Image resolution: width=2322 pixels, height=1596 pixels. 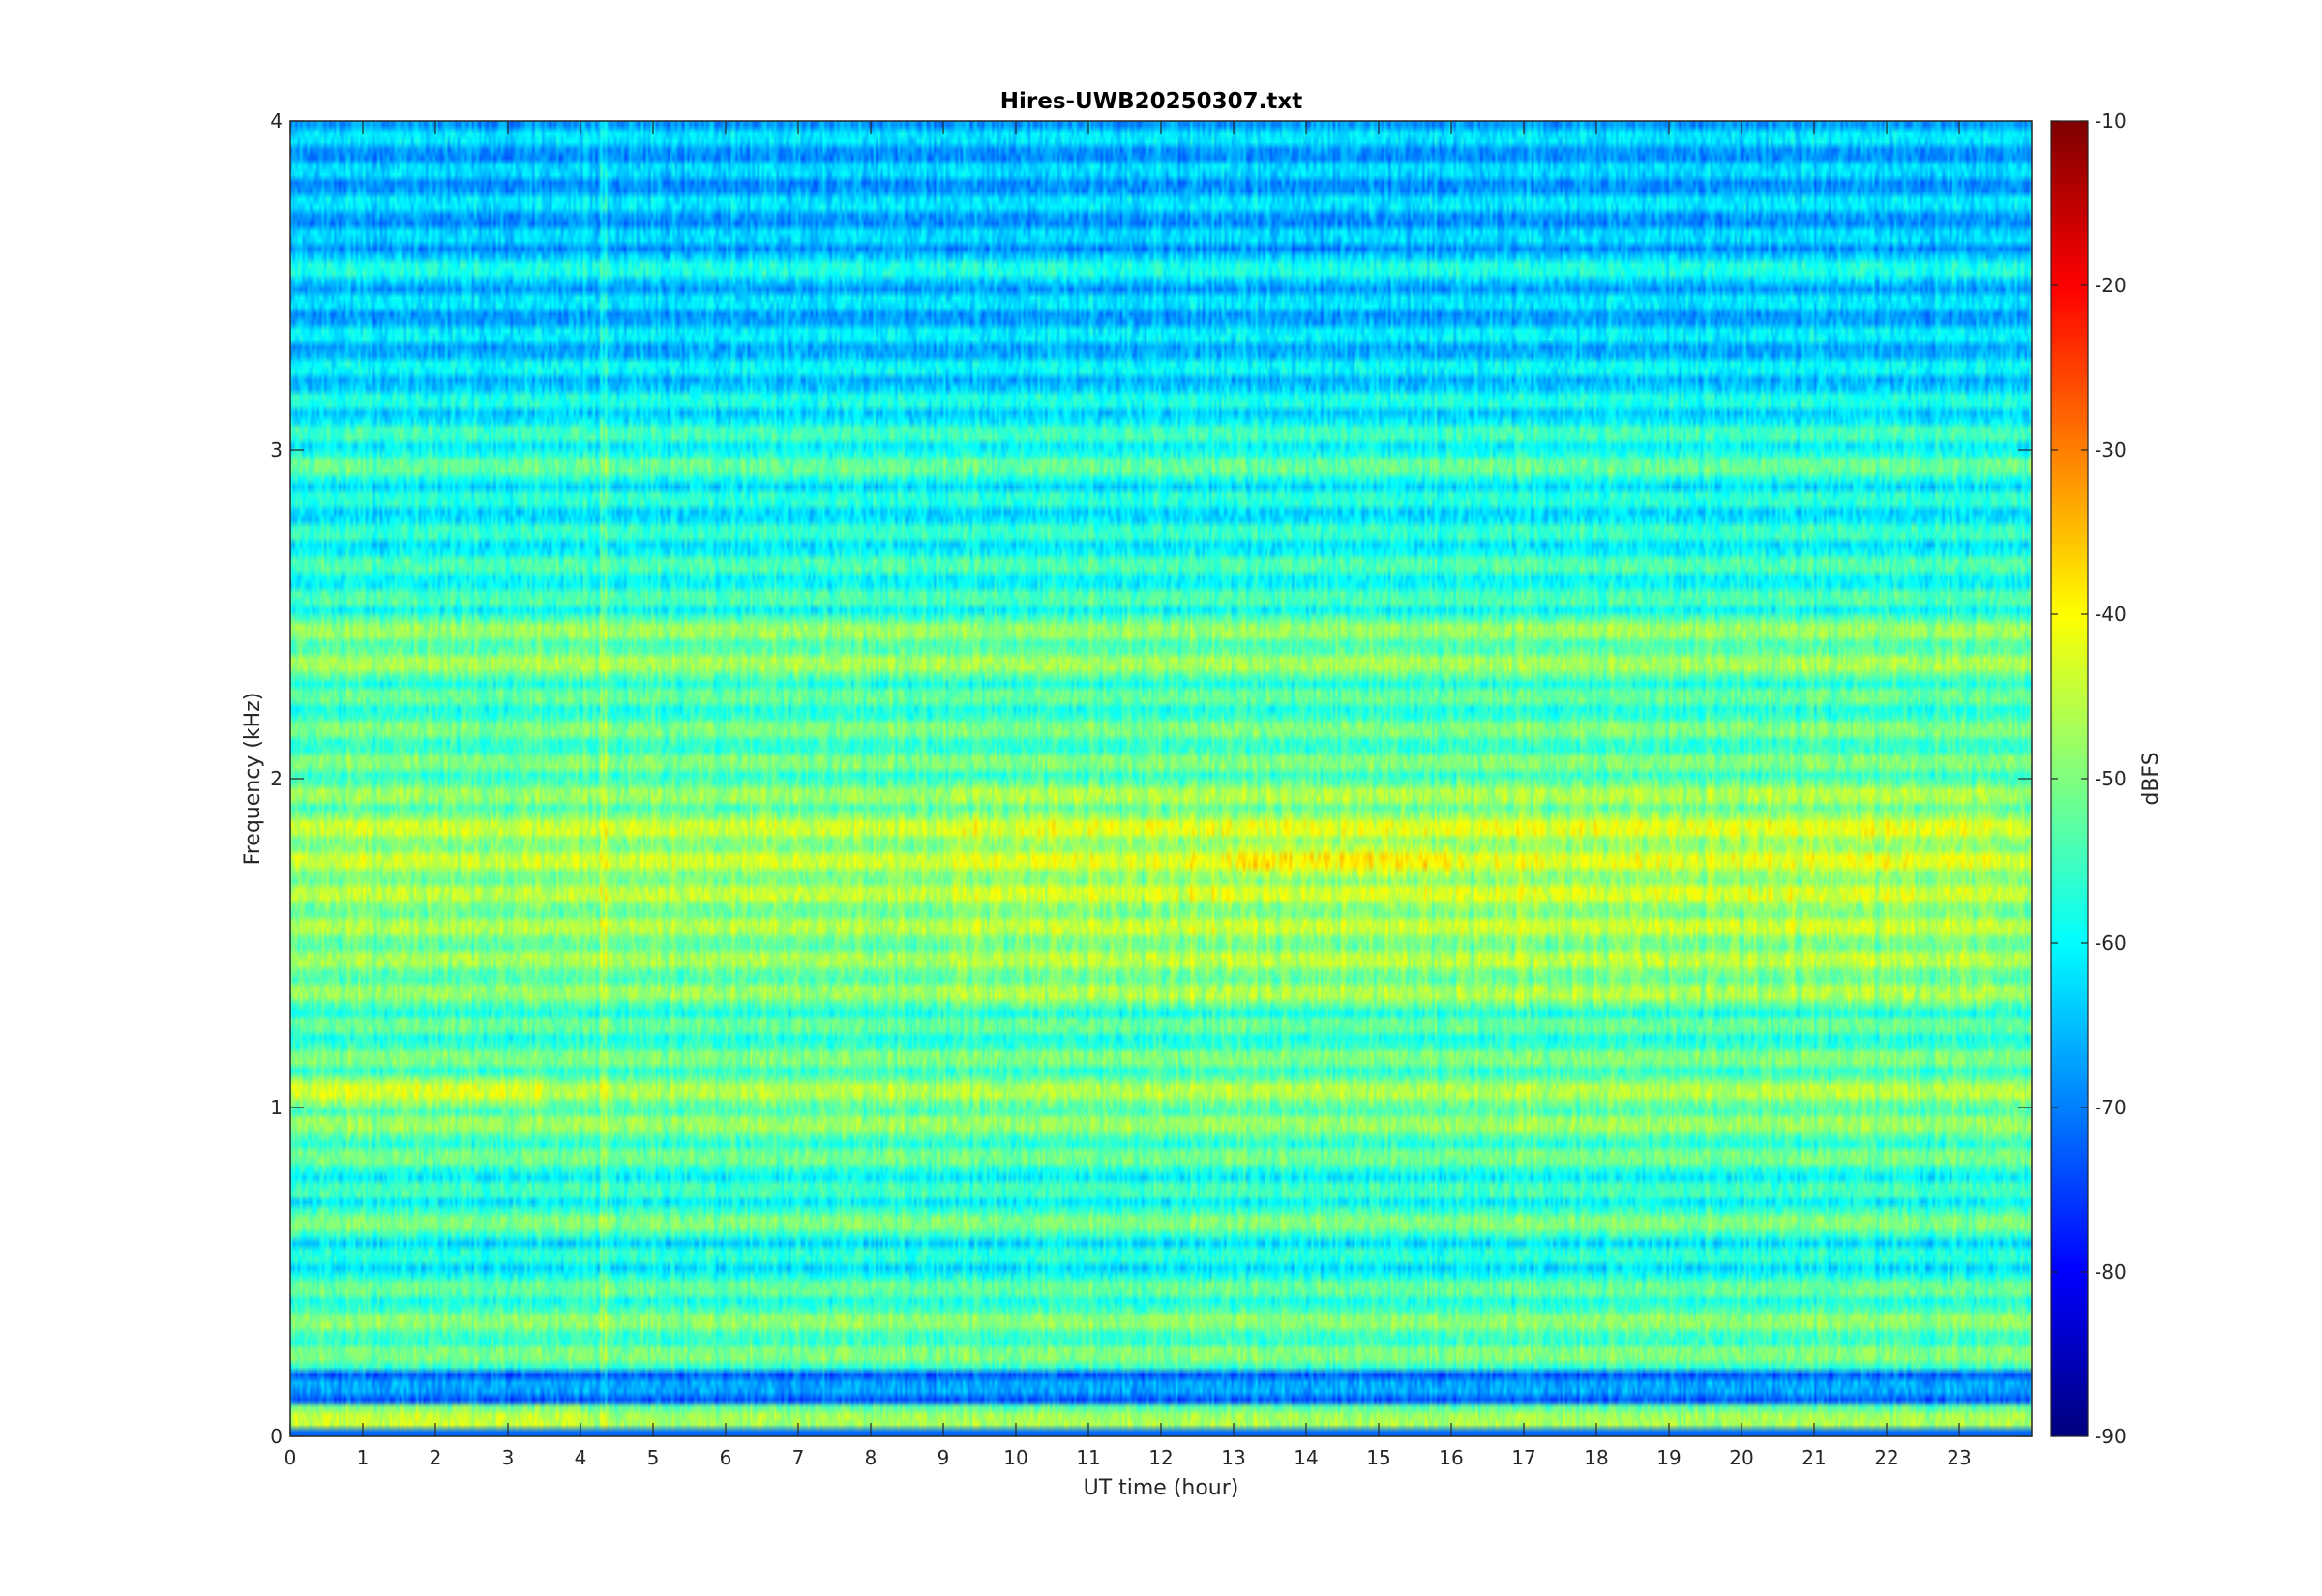 What do you see at coordinates (2151, 778) in the screenshot?
I see `colorbar-label: dBFS` at bounding box center [2151, 778].